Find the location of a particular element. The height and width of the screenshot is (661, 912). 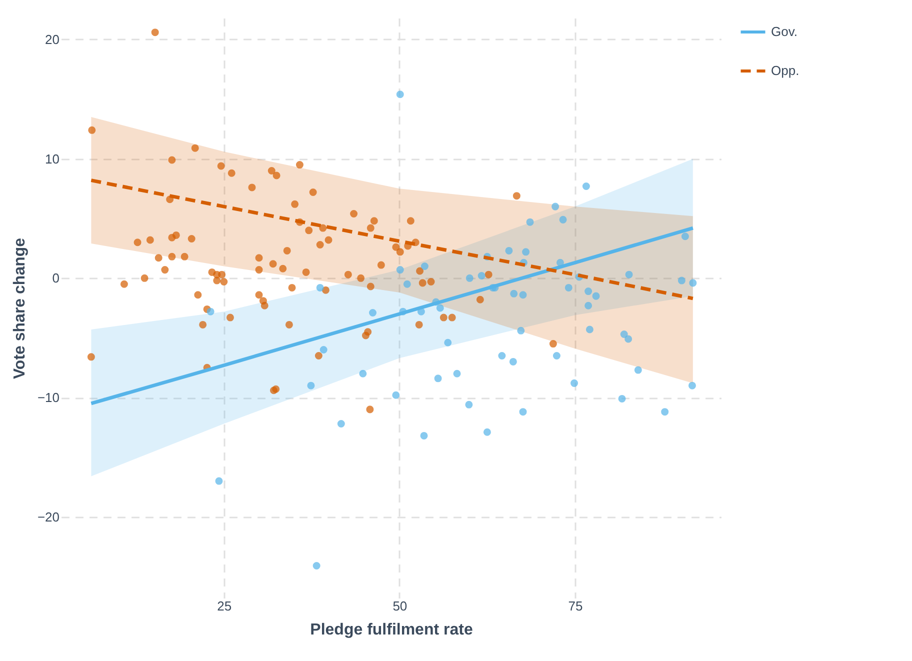

legend-label: Gov. is located at coordinates (784, 31).